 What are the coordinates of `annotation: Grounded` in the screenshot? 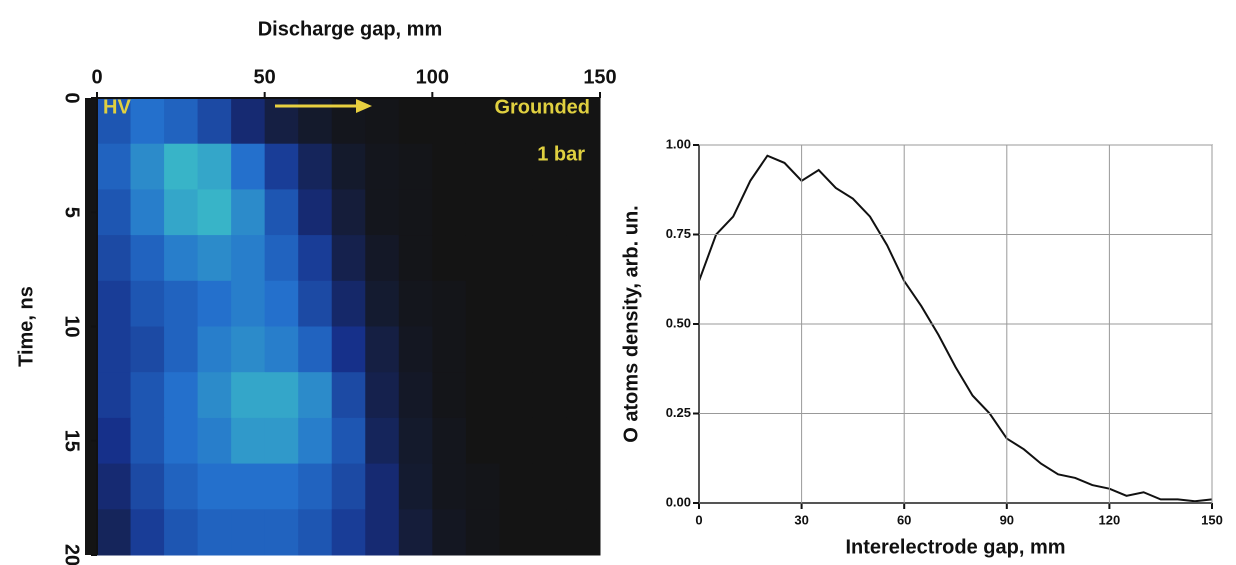 It's located at (542, 107).